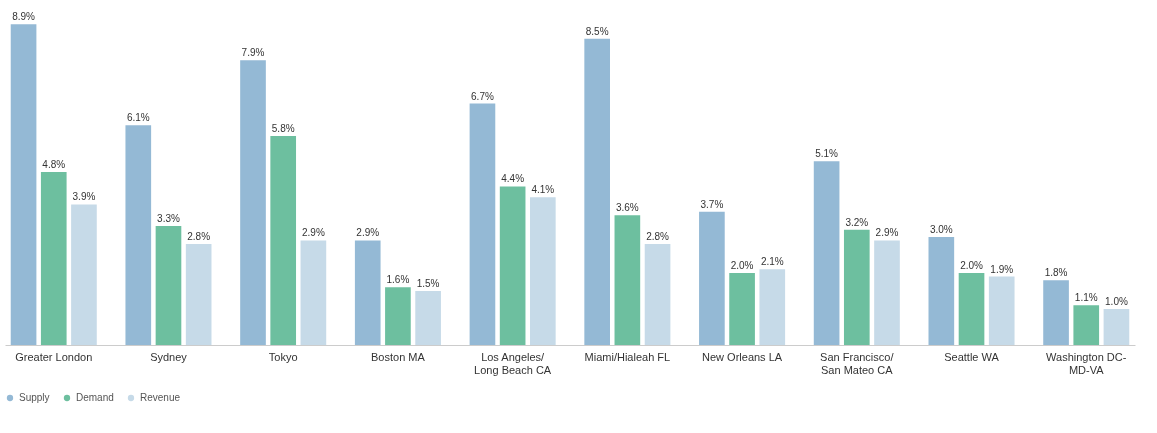 The image size is (1157, 433). I want to click on data-label: 3.7%, so click(712, 204).